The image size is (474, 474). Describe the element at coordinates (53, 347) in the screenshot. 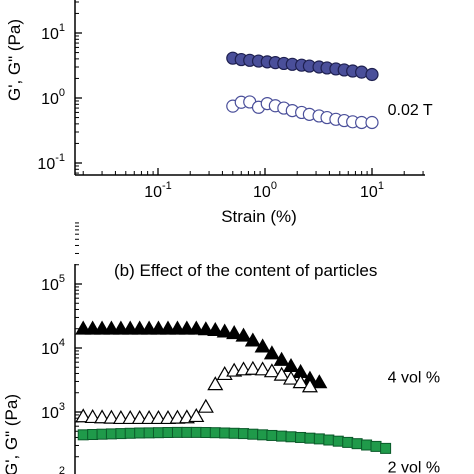

I see `y-tick-label: 10⁴` at that location.